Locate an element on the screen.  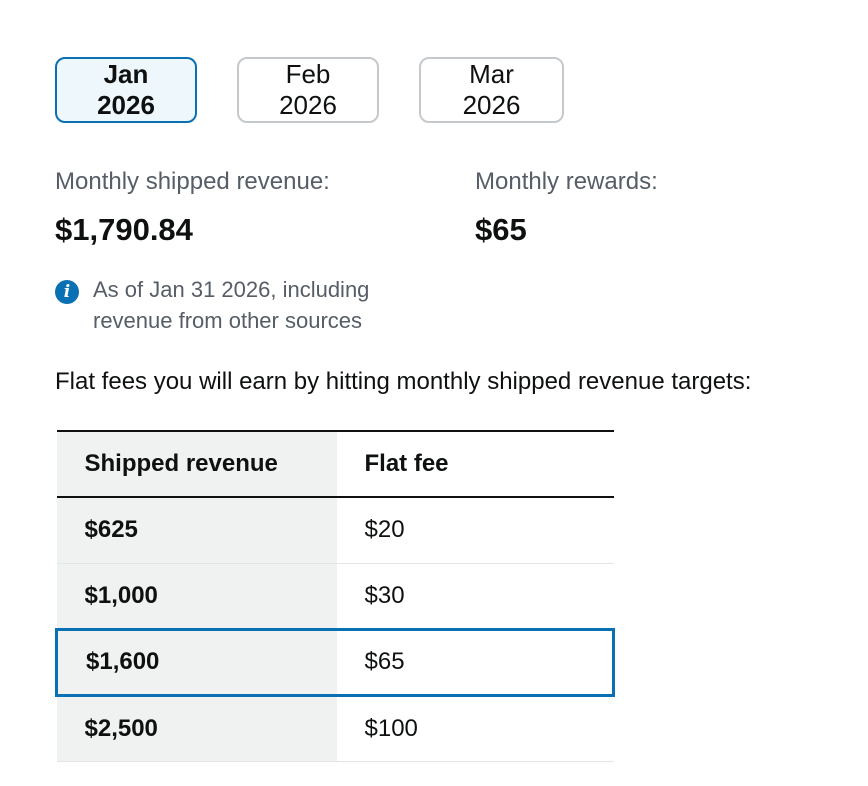
table-header-row: Shipped revenue Flat fee is located at coordinates (335, 464).